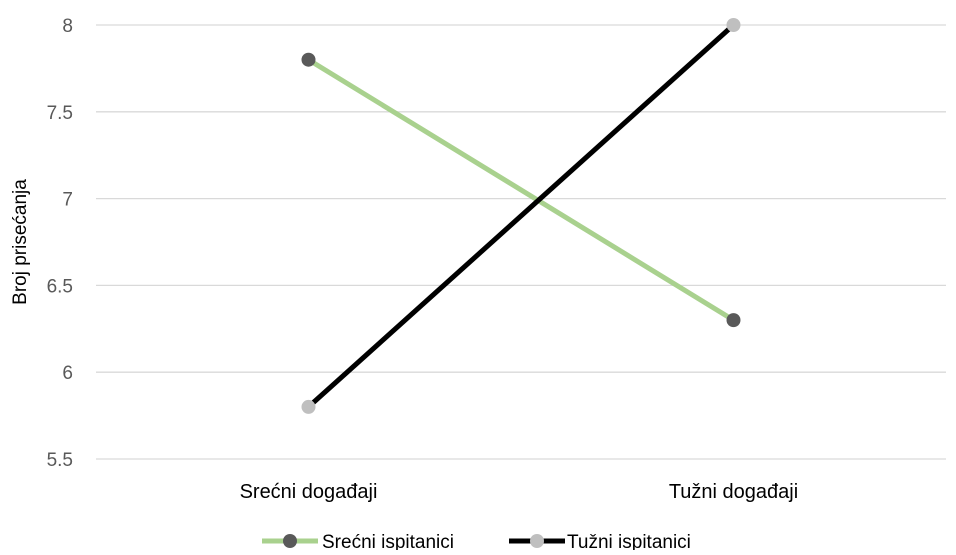 Image resolution: width=956 pixels, height=555 pixels. What do you see at coordinates (60, 243) in the screenshot?
I see `y-axis-tick-labels: 5.5 6 6.5 7 7.5 8` at bounding box center [60, 243].